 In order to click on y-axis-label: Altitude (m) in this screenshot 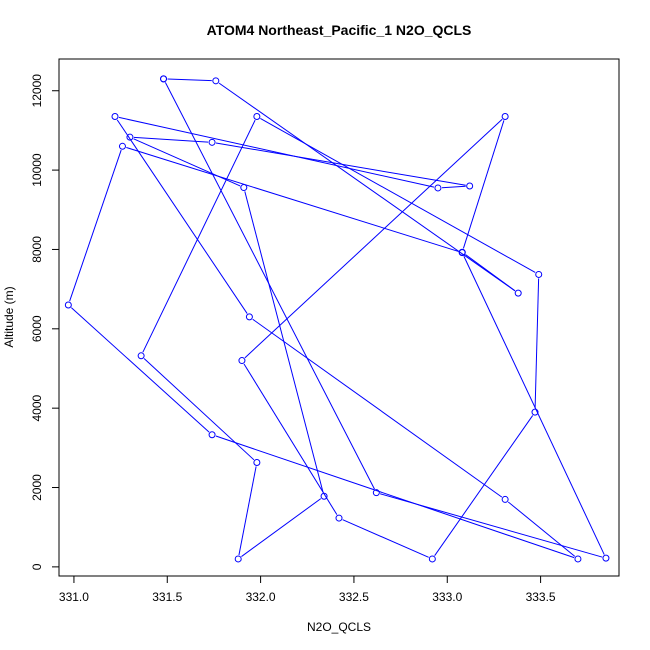, I will do `click(9, 316)`.